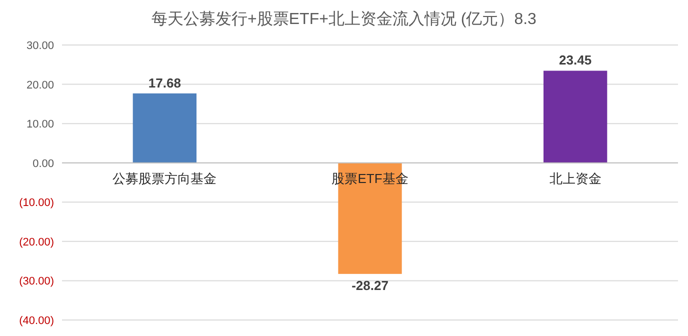 Image resolution: width=688 pixels, height=336 pixels. Describe the element at coordinates (43, 164) in the screenshot. I see `y-tick-label: 0.00` at that location.